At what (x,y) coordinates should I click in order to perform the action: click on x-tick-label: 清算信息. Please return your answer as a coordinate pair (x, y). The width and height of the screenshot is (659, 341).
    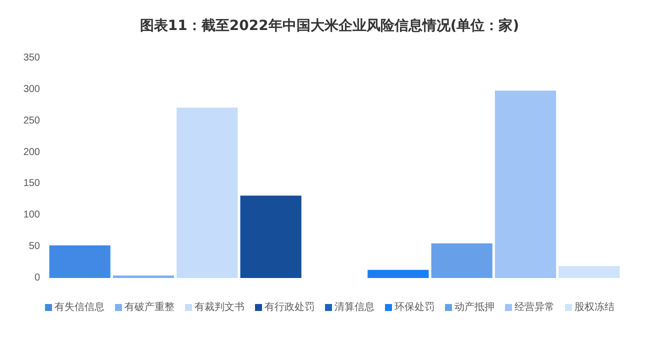
    Looking at the image, I should click on (354, 307).